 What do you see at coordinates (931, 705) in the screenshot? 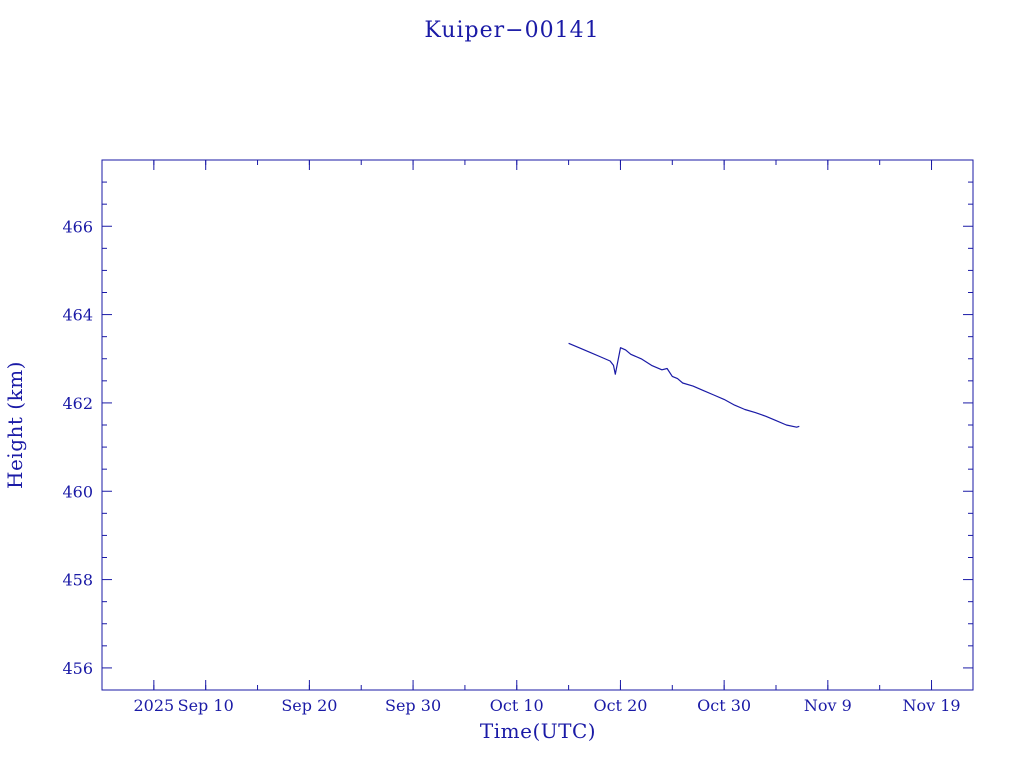
I see `x-tick-label: Nov 19` at bounding box center [931, 705].